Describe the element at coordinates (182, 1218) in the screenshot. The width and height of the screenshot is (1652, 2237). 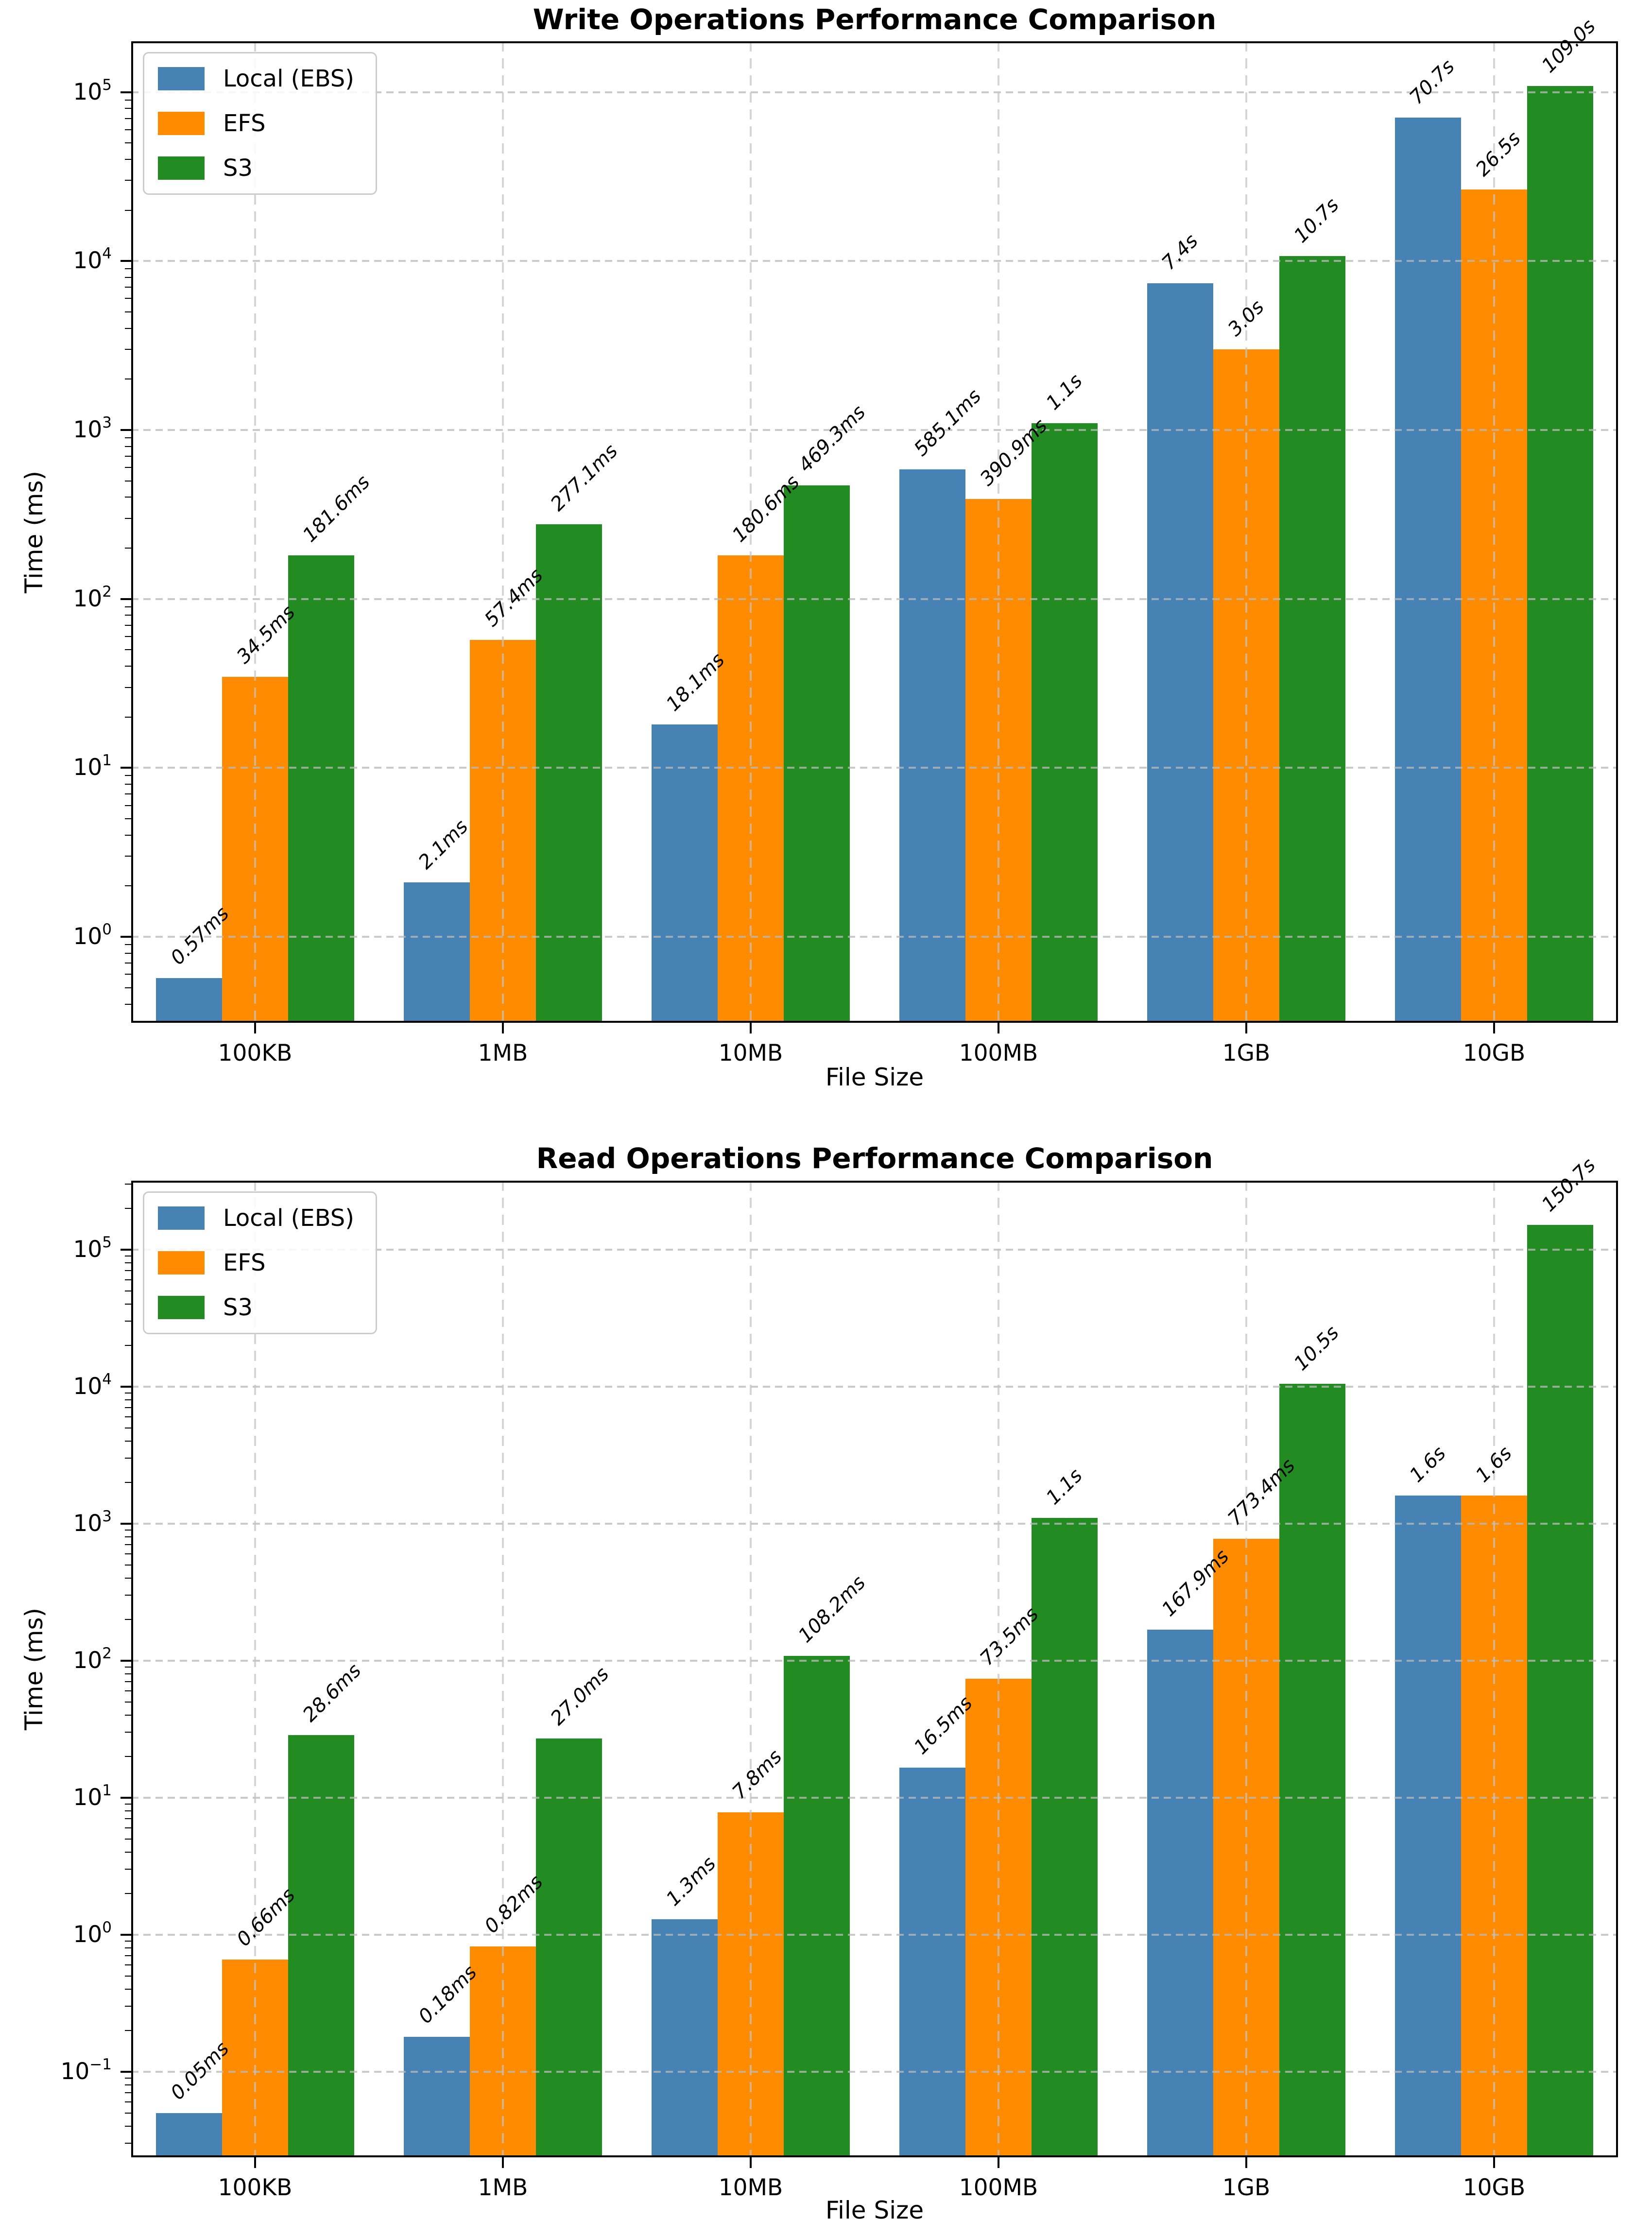
I see `legend-swatch-local-ebs` at that location.